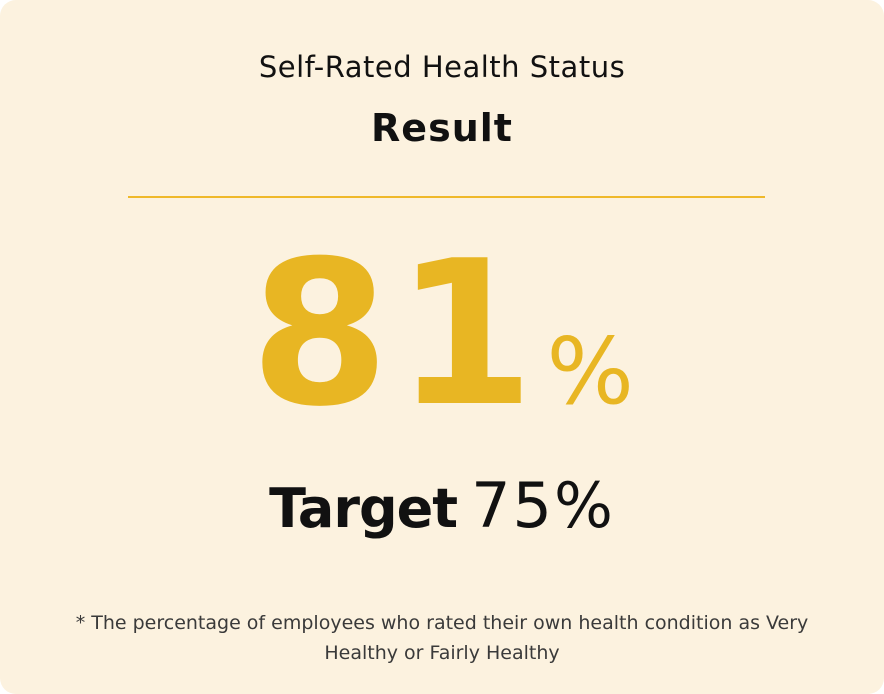  What do you see at coordinates (446, 197) in the screenshot?
I see `divider` at bounding box center [446, 197].